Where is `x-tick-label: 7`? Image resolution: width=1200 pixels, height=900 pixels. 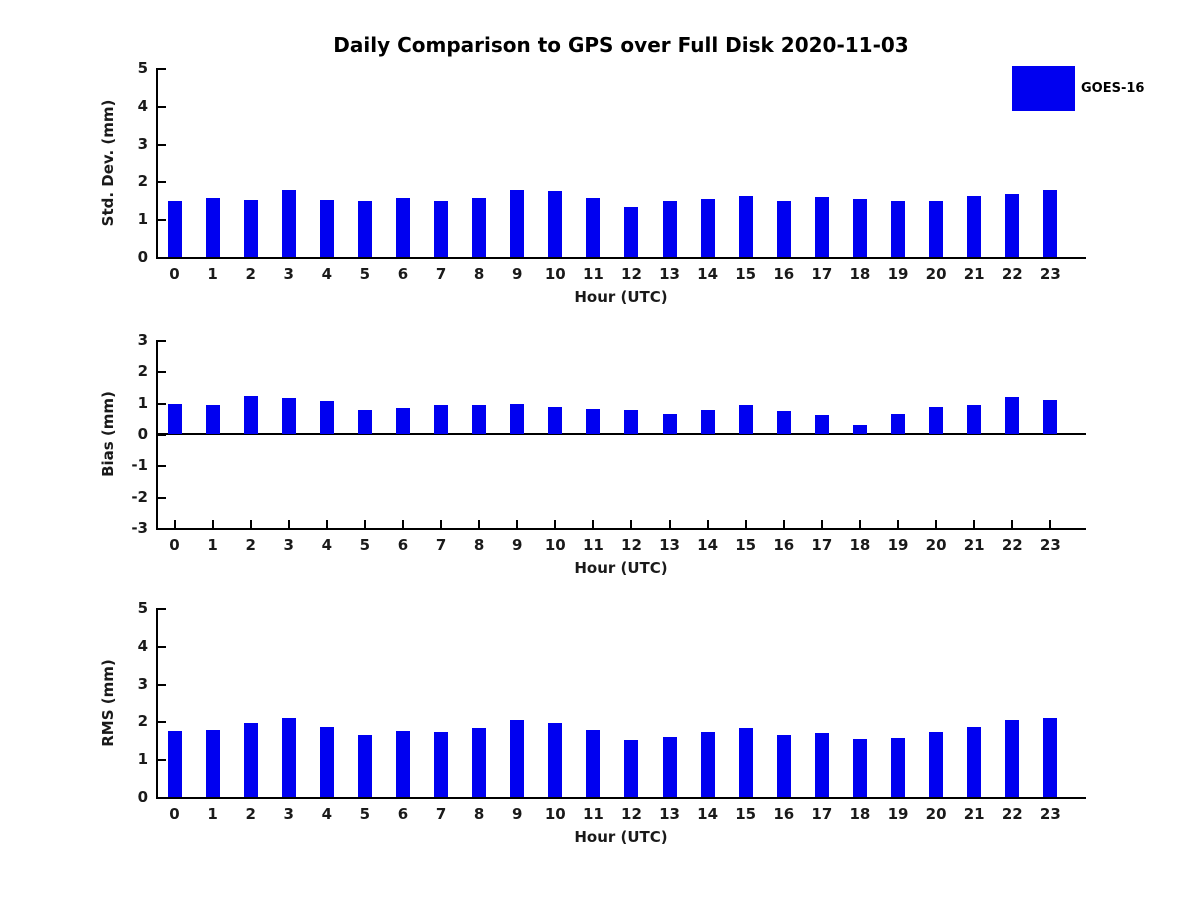
x-tick-label: 7 is located at coordinates (441, 814).